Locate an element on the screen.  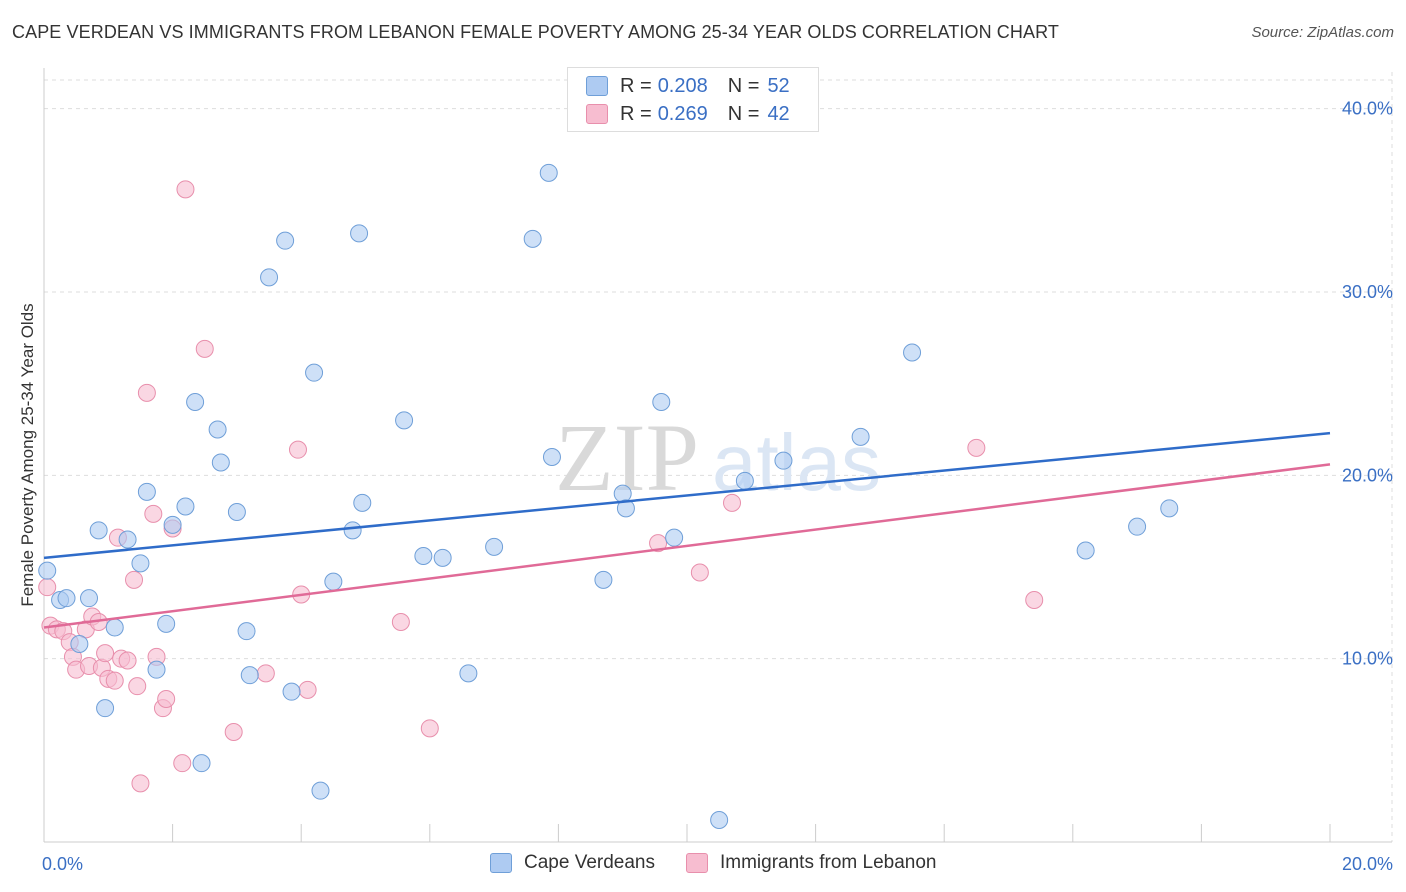
legend-stats: R = 0.208 N = 52 R = 0.269 N = 42 is located at coordinates (693, 99).